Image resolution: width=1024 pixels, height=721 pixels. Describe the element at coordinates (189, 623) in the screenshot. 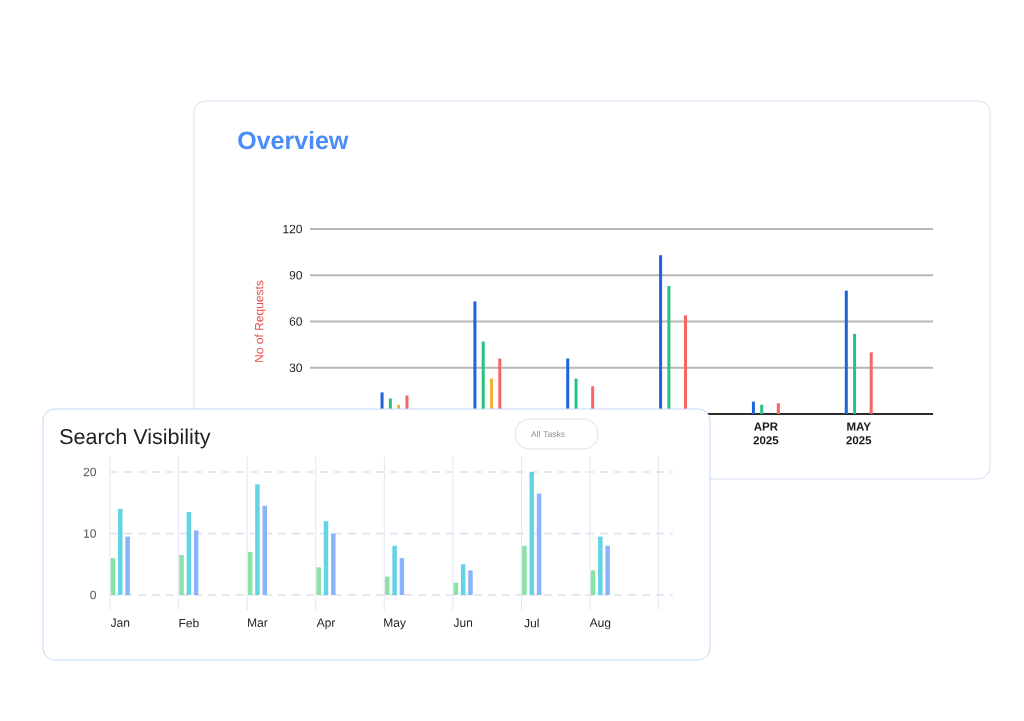

I see `x-tick-label: Feb` at that location.